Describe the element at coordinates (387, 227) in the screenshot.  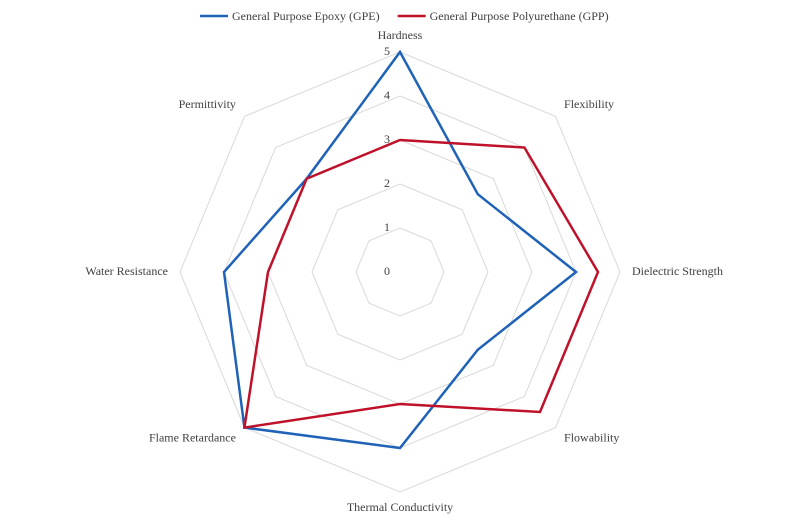
I see `r-tick-label: 1` at that location.